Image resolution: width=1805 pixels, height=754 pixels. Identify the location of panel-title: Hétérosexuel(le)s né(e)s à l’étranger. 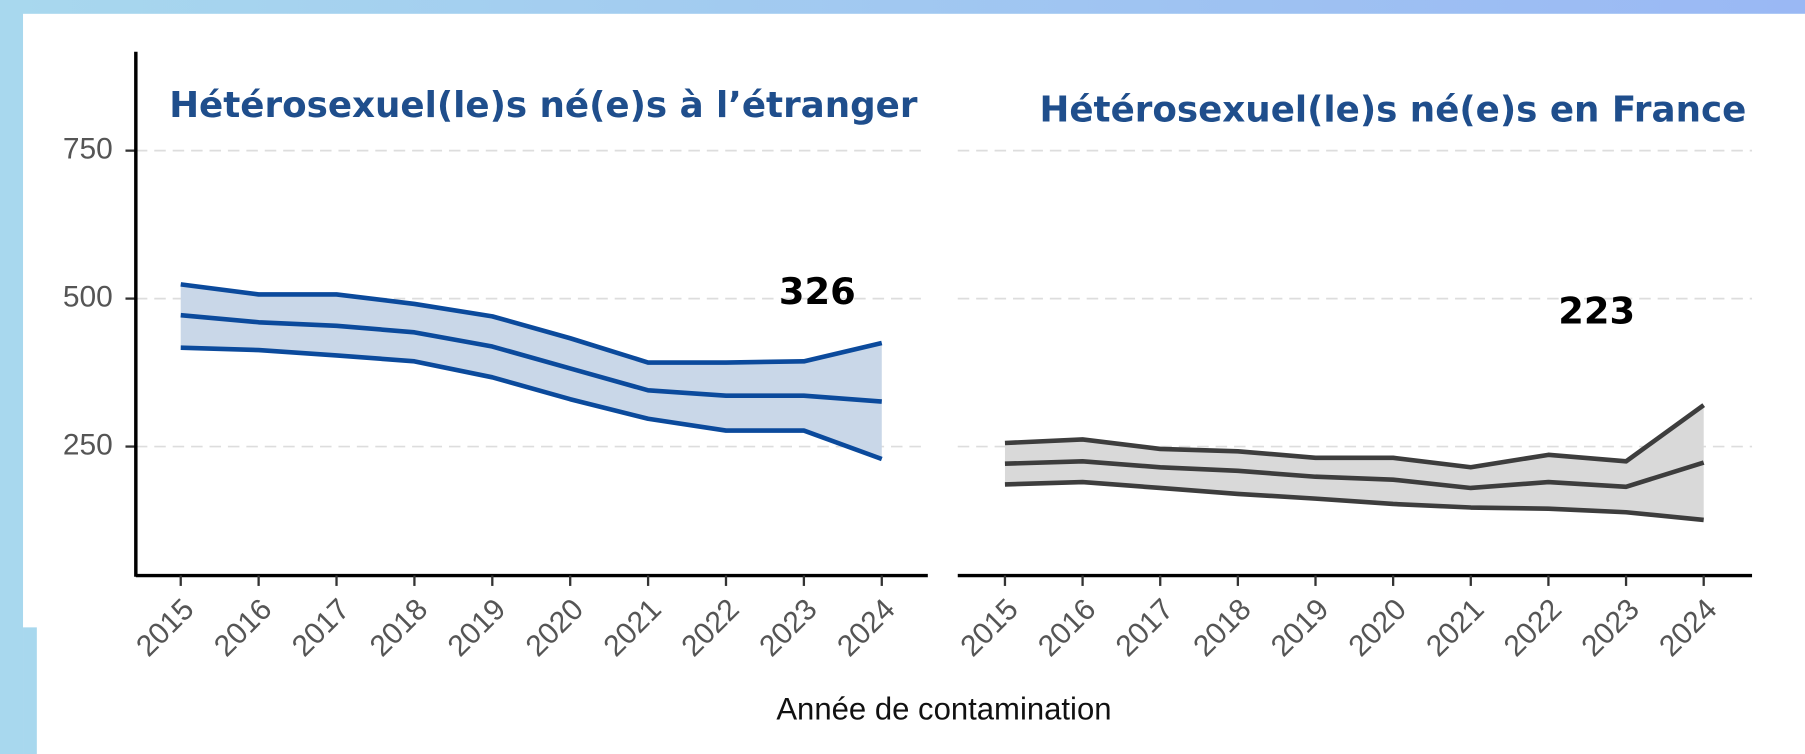
(543, 105).